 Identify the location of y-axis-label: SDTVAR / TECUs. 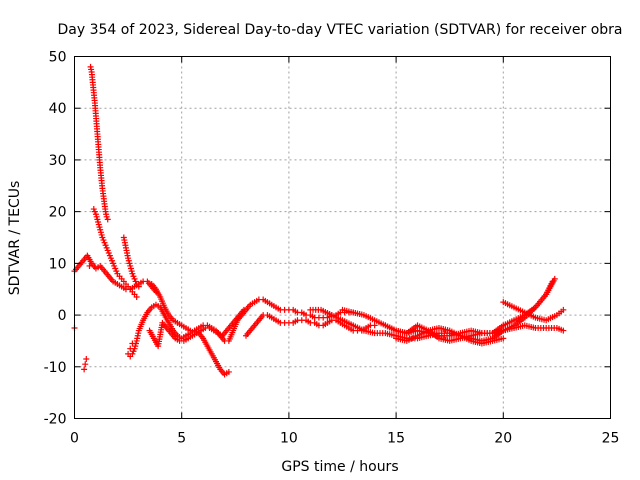
(15, 238).